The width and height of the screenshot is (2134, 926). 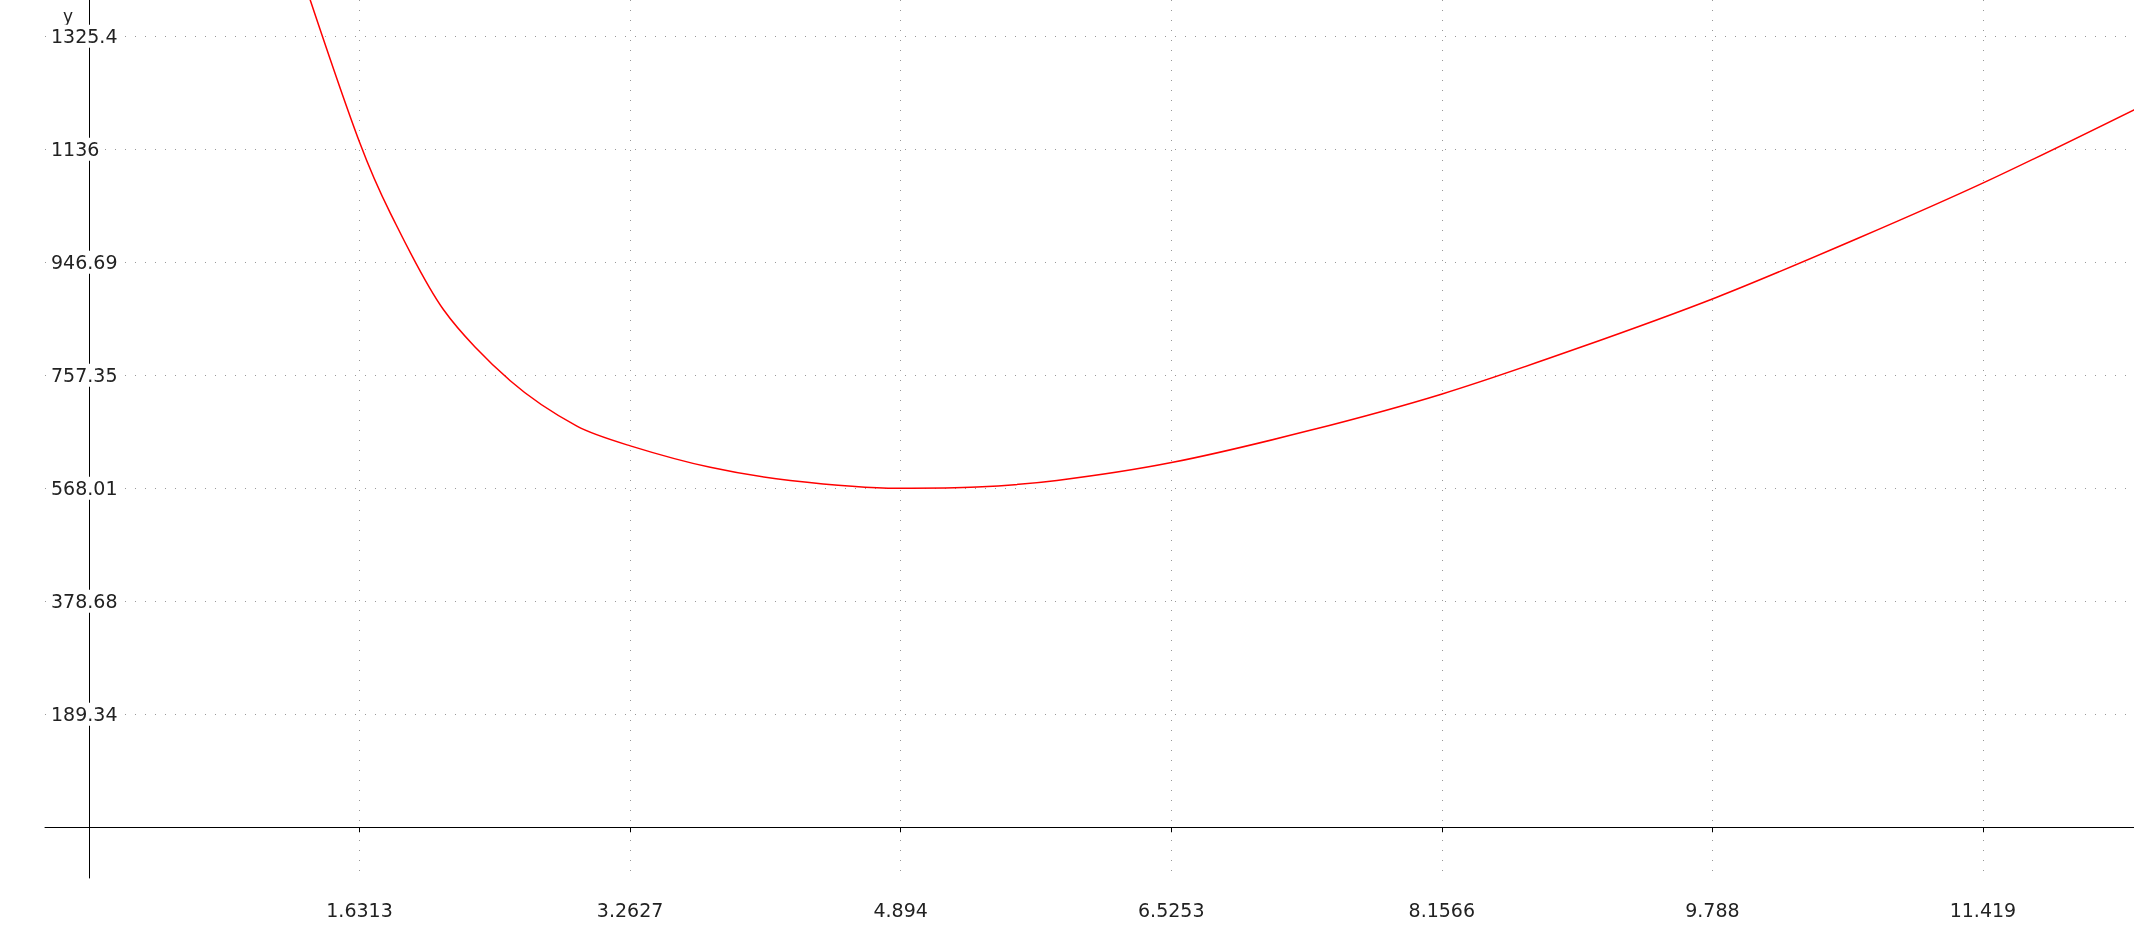 I want to click on y-tick-label: 1325.4, so click(x=84, y=36).